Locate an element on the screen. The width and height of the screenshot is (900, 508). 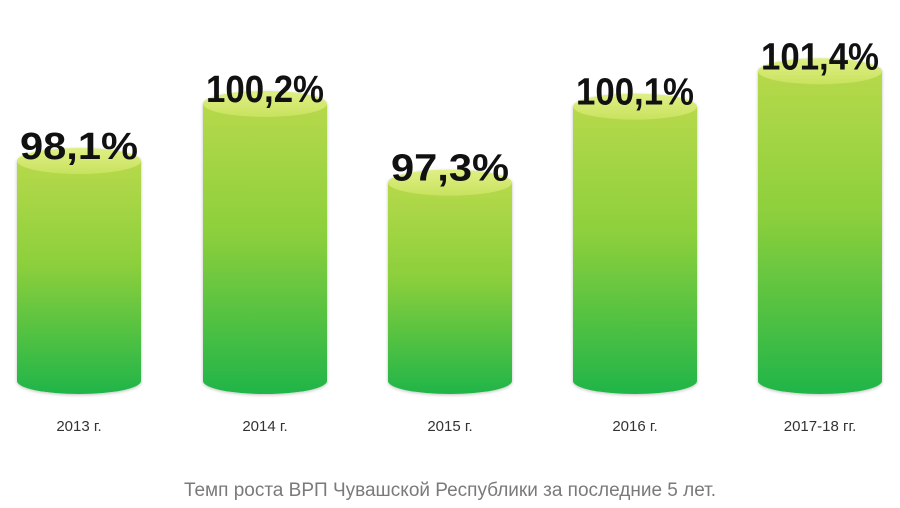
value-label: 100,1% is located at coordinates (635, 93).